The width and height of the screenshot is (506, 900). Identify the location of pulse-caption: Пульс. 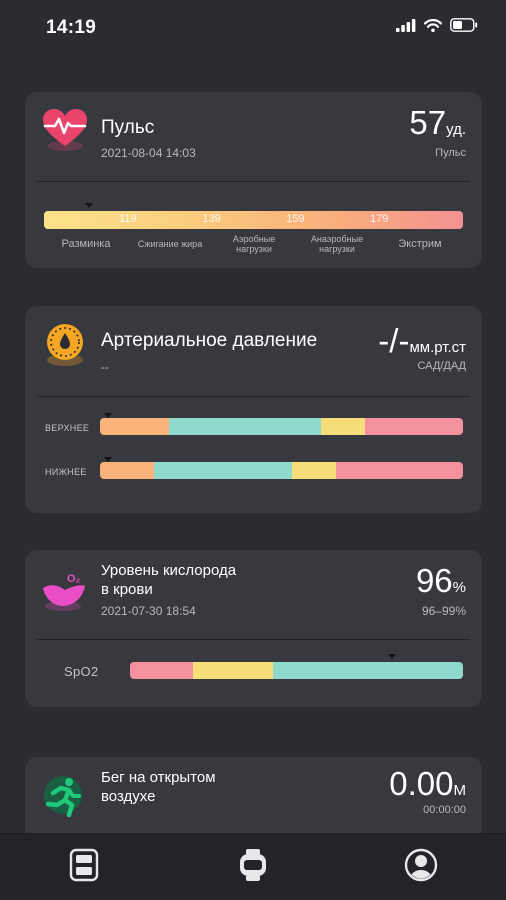
(450, 153).